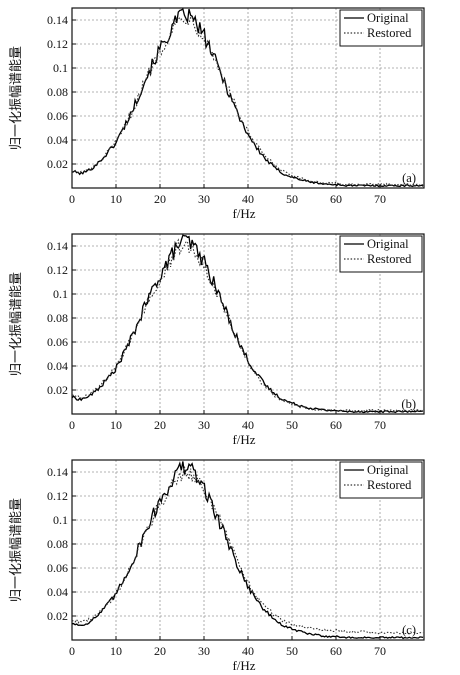 The height and width of the screenshot is (675, 460). Describe the element at coordinates (408, 404) in the screenshot. I see `panel-label: (b)` at that location.